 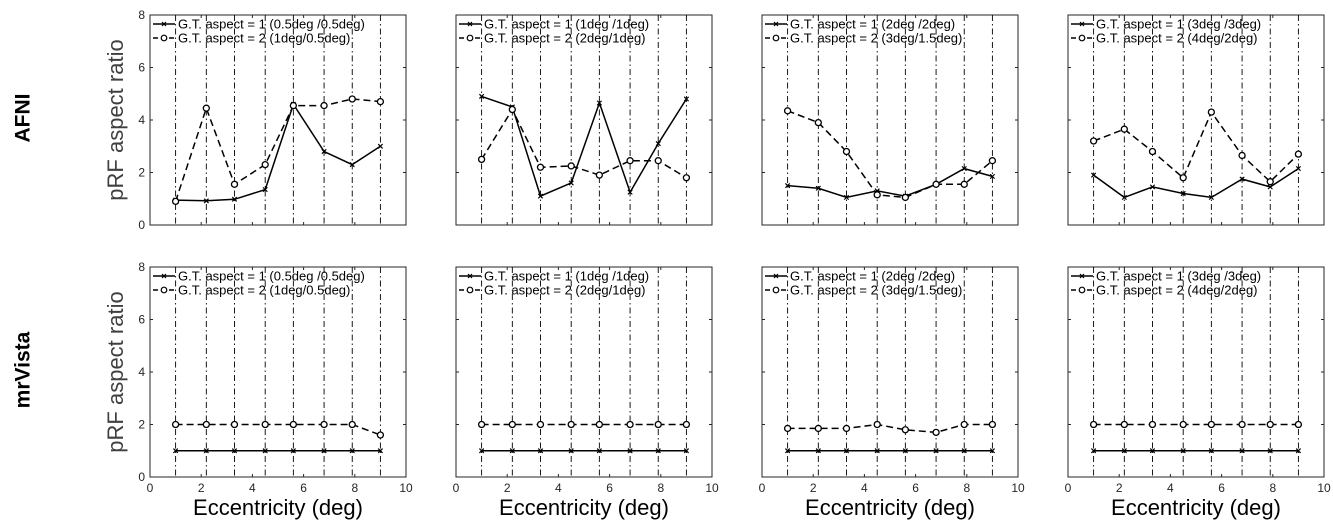 I want to click on panel-2-3-xtick-label: 0, so click(x=762, y=488).